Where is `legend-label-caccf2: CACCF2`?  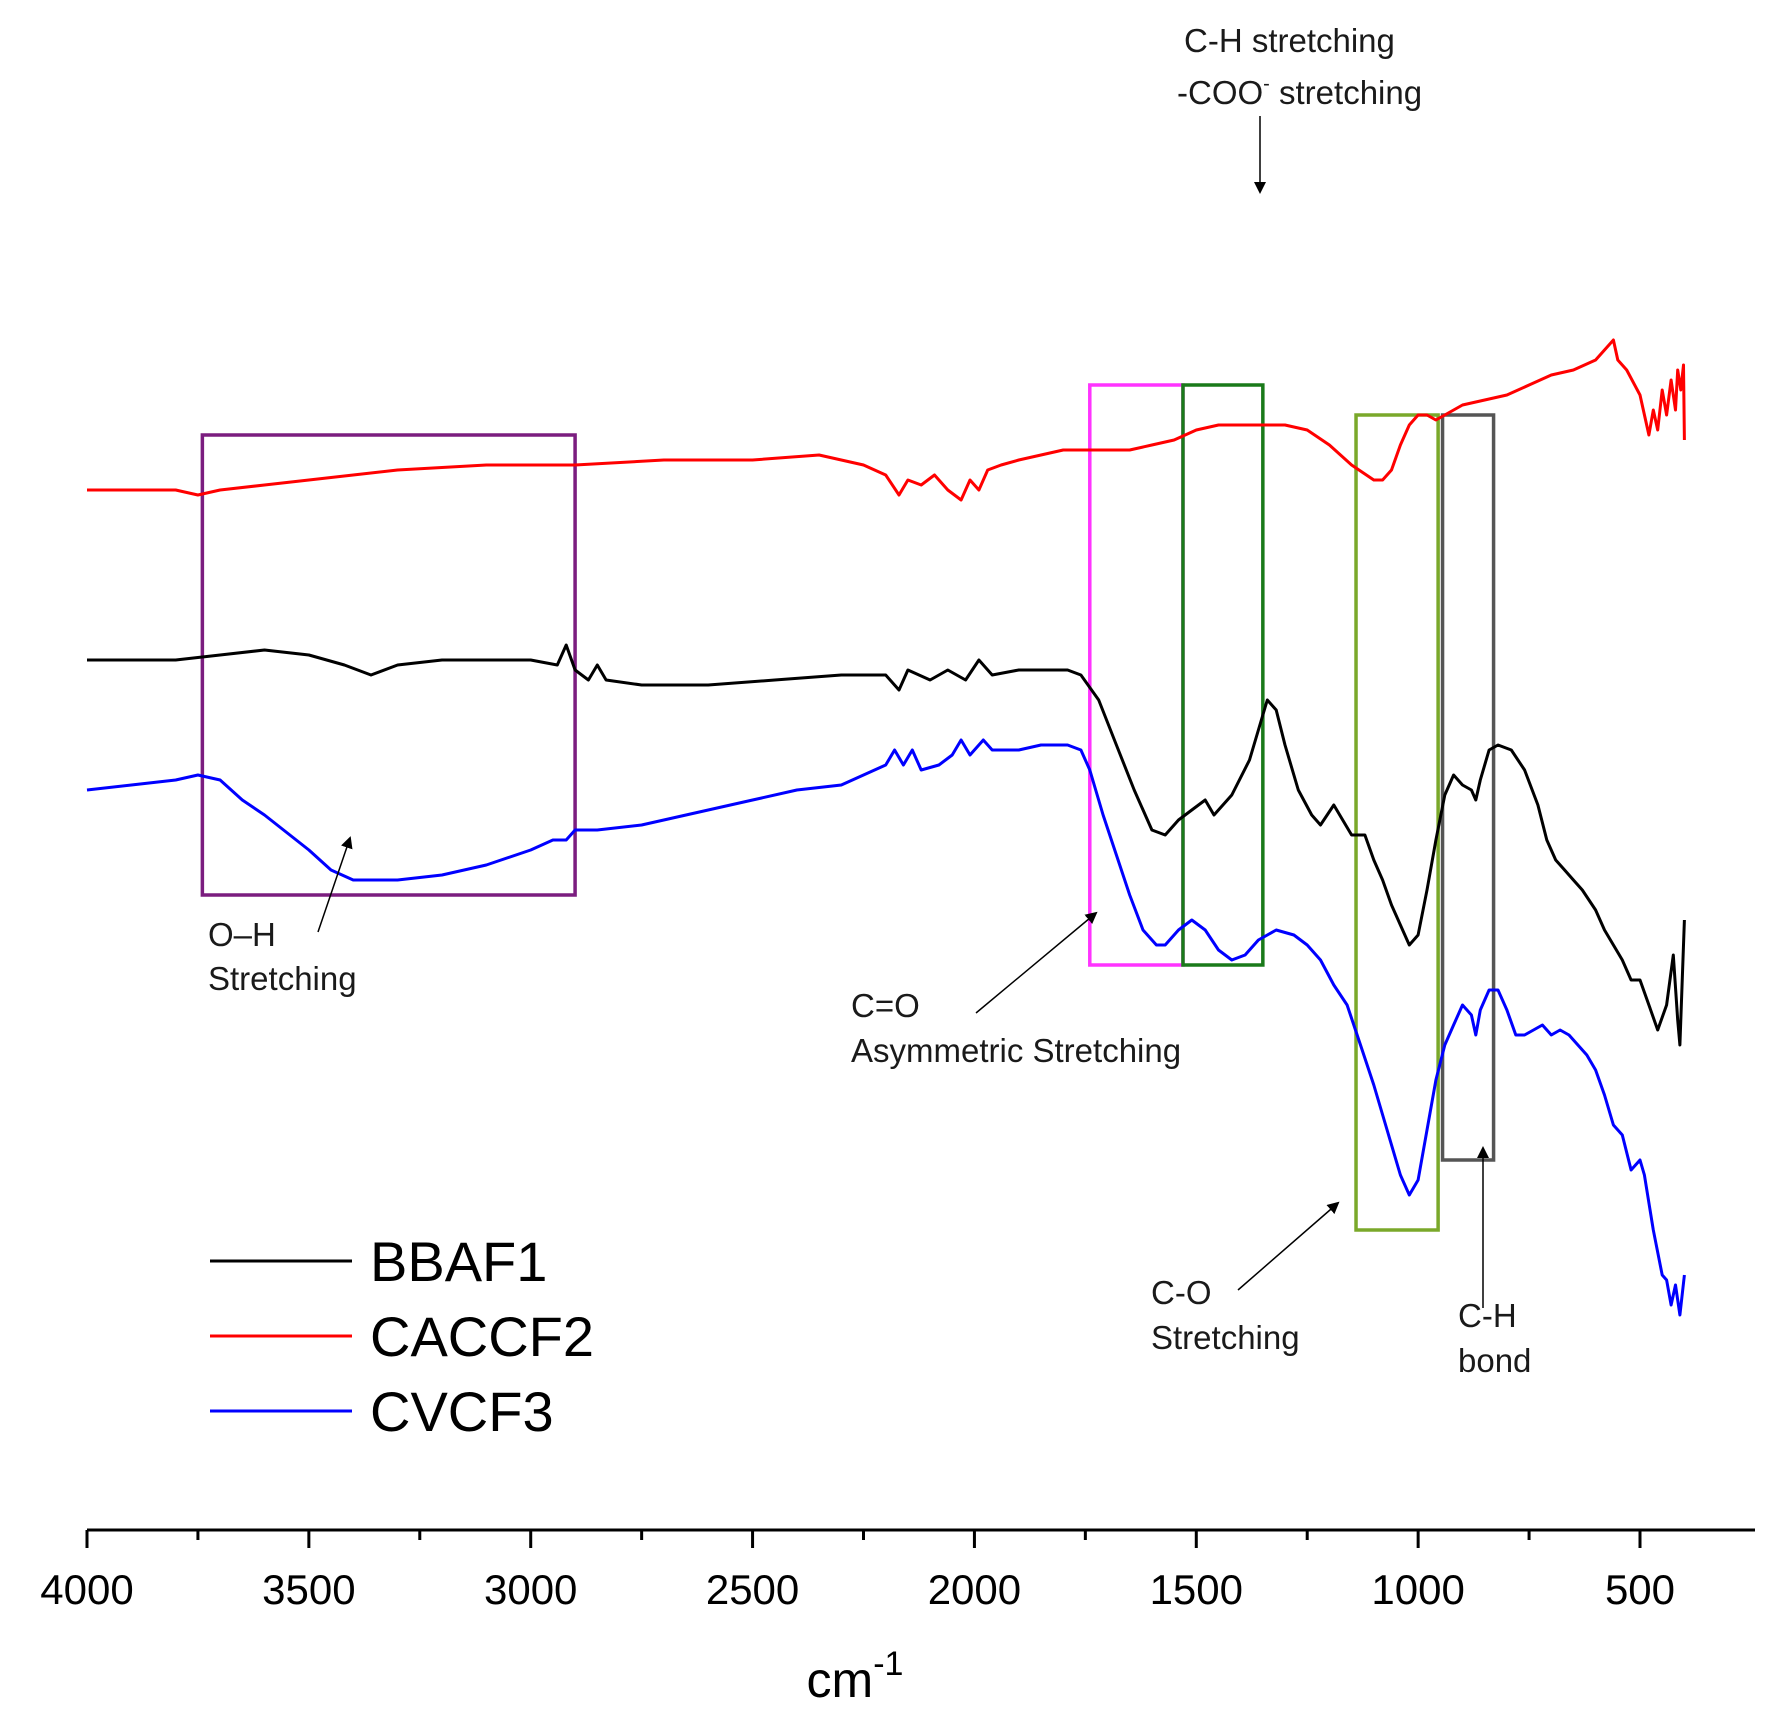 legend-label-caccf2: CACCF2 is located at coordinates (482, 1336).